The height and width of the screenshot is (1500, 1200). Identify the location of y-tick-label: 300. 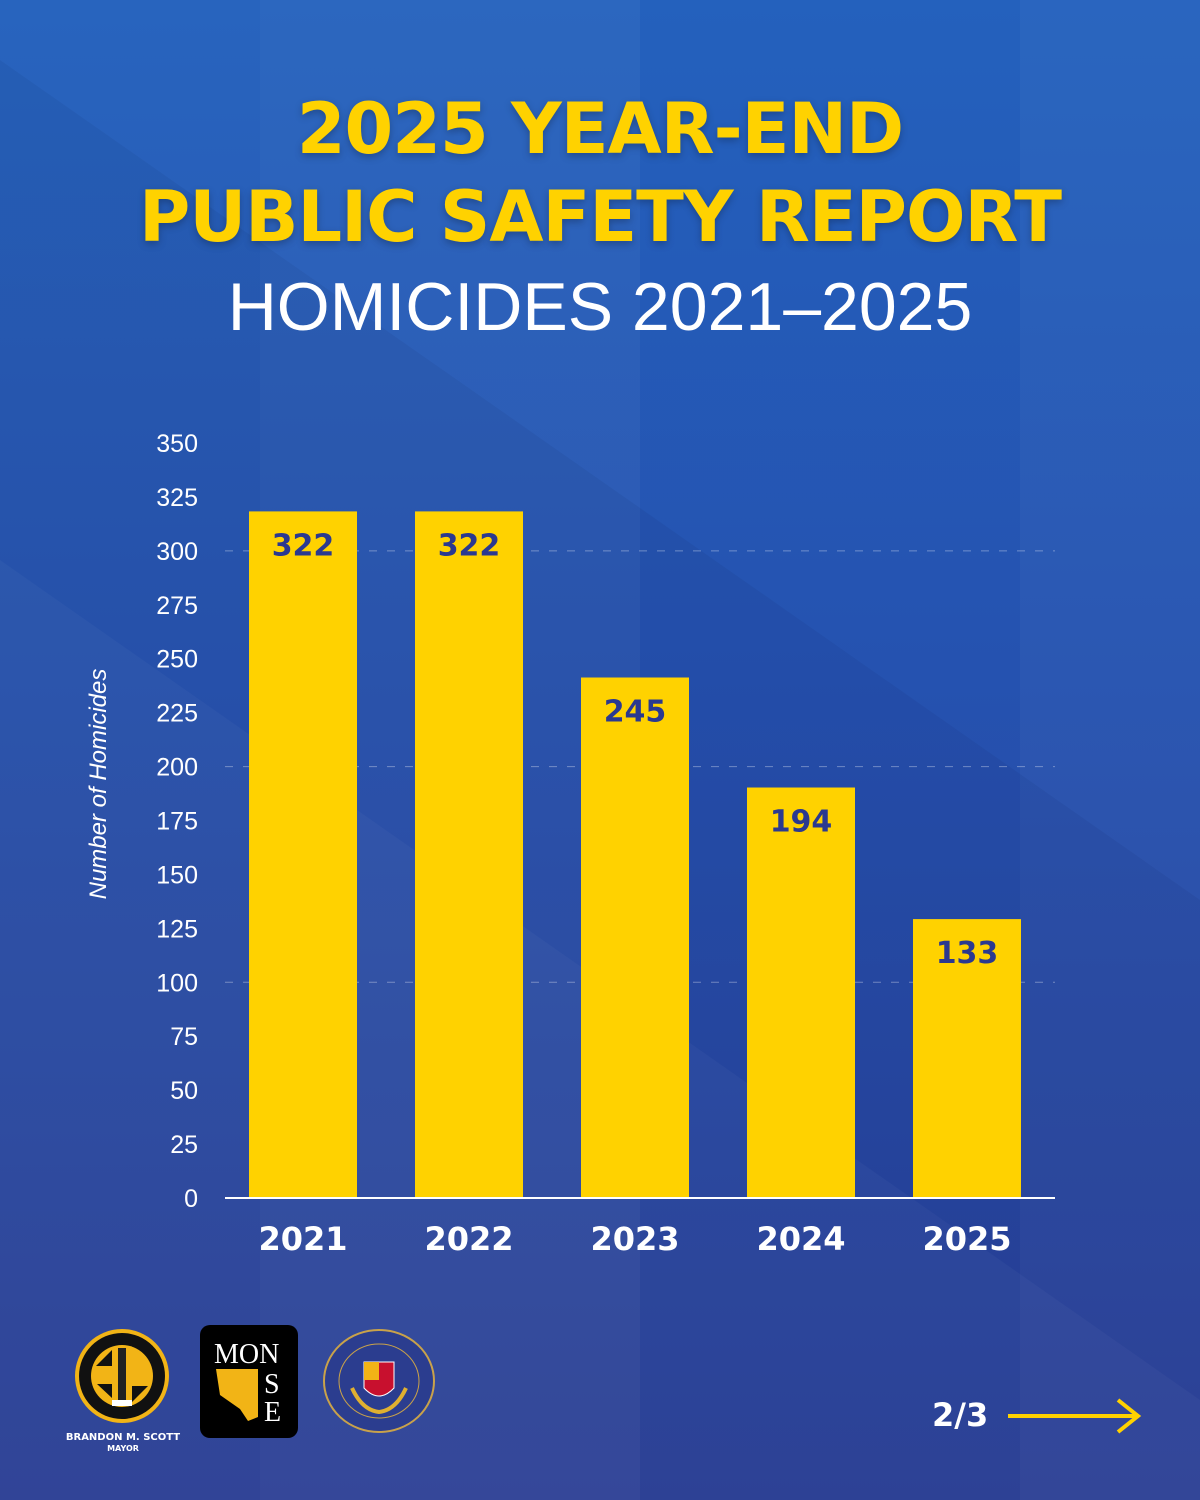
(177, 552).